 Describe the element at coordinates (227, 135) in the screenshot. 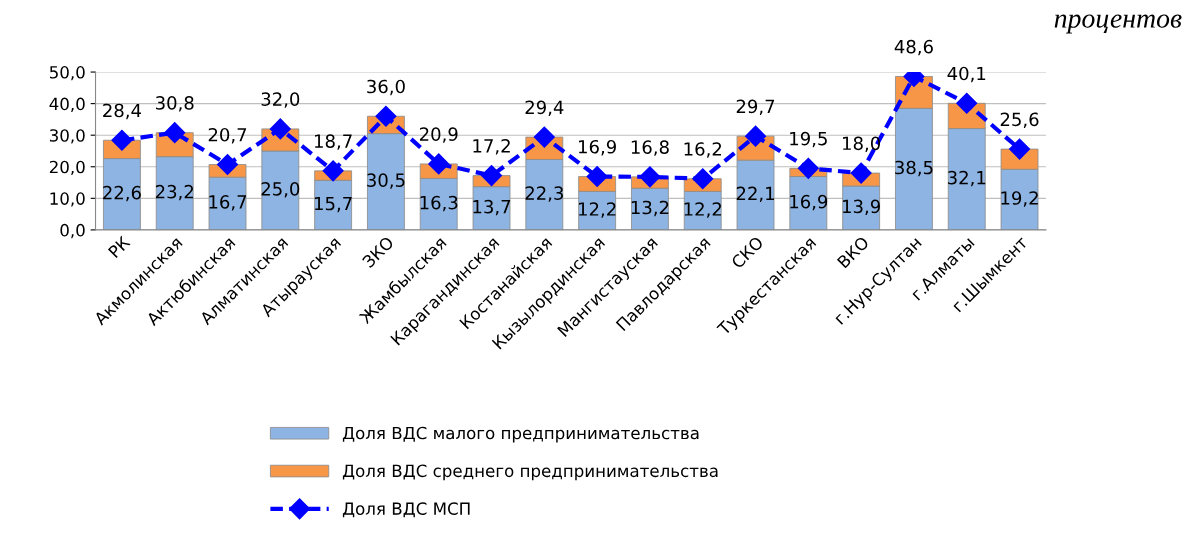

I see `data-label: 20,7` at that location.